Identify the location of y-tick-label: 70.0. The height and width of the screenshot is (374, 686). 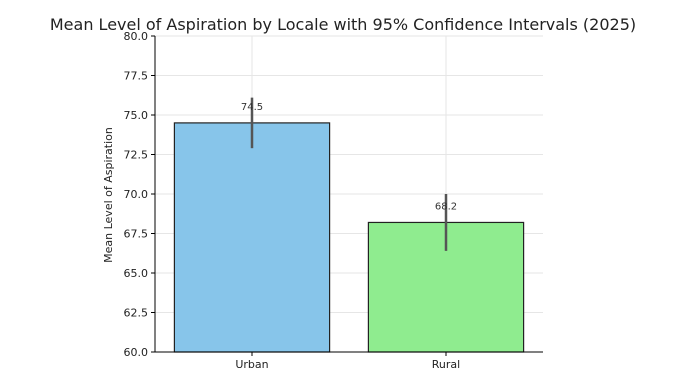
(136, 194).